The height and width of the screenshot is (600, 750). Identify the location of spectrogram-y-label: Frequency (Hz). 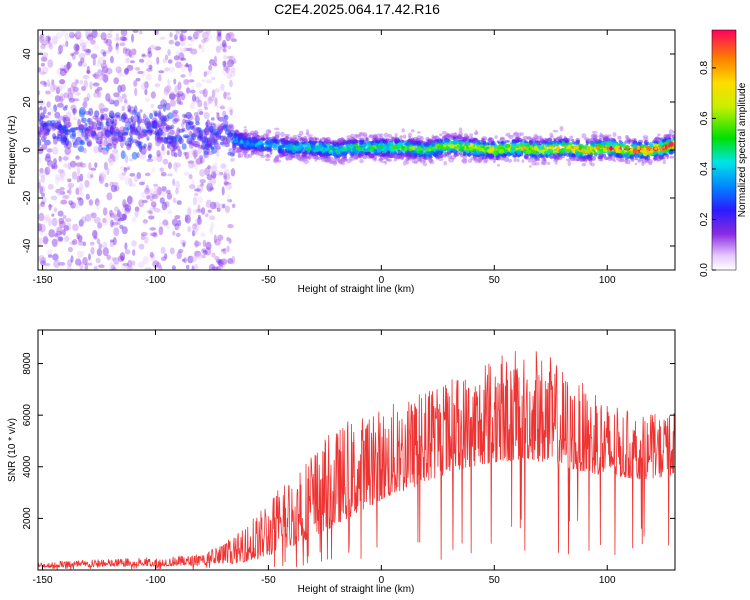
(12, 150).